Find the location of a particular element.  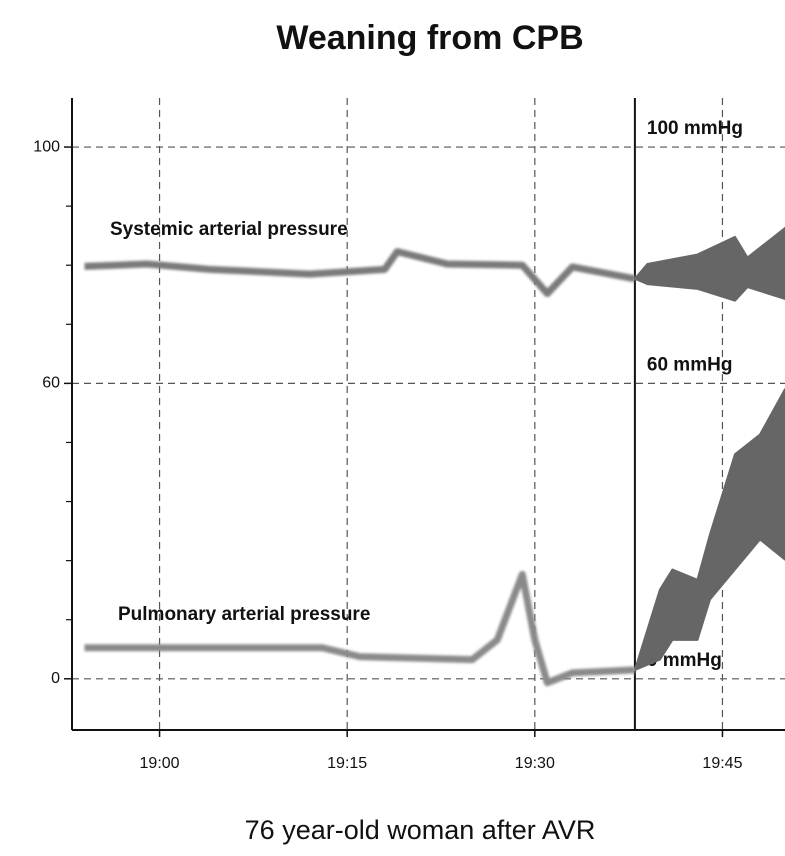

y-tick-label: 0 is located at coordinates (55, 678).